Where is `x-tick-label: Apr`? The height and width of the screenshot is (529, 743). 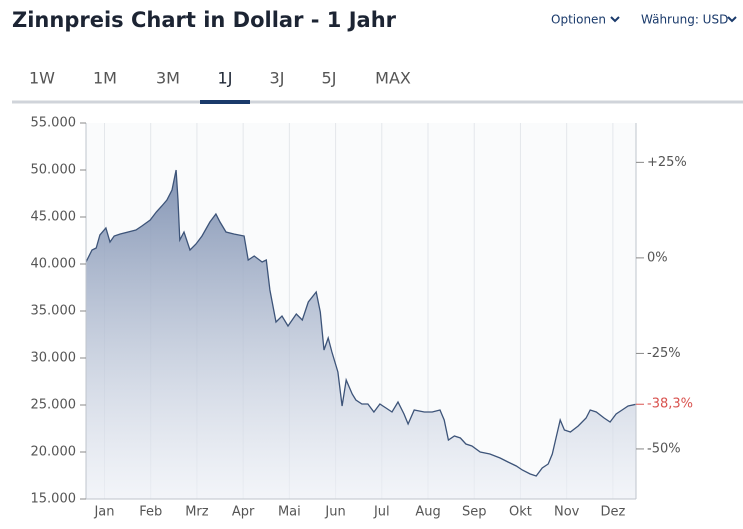
x-tick-label: Apr is located at coordinates (243, 512).